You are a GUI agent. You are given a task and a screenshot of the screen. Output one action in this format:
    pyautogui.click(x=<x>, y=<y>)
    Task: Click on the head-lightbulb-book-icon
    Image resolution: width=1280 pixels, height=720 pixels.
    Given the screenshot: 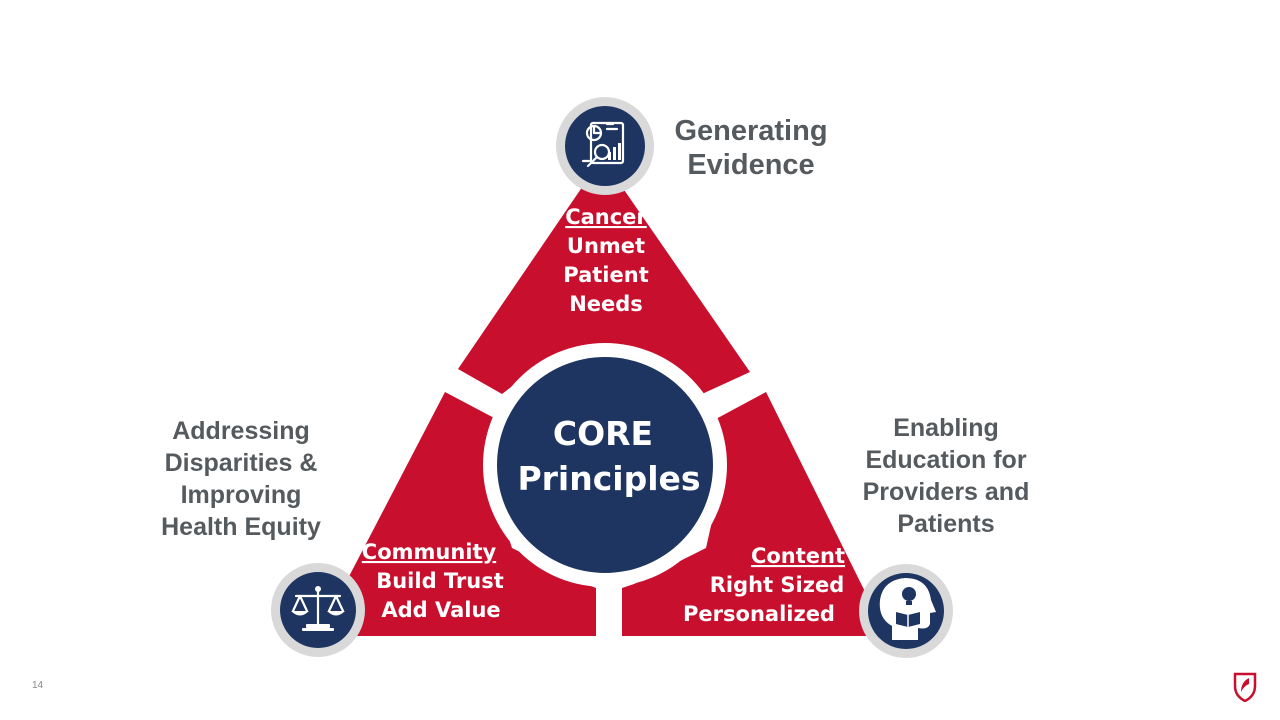 What is the action you would take?
    pyautogui.click(x=906, y=611)
    